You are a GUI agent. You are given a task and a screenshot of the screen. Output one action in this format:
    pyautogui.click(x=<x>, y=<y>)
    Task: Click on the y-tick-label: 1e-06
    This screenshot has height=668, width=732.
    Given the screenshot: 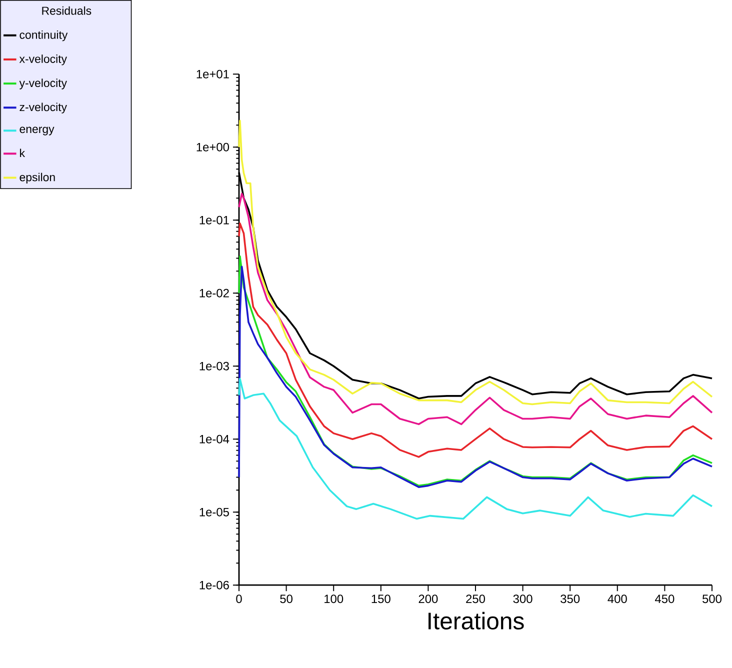 What is the action you would take?
    pyautogui.click(x=214, y=585)
    